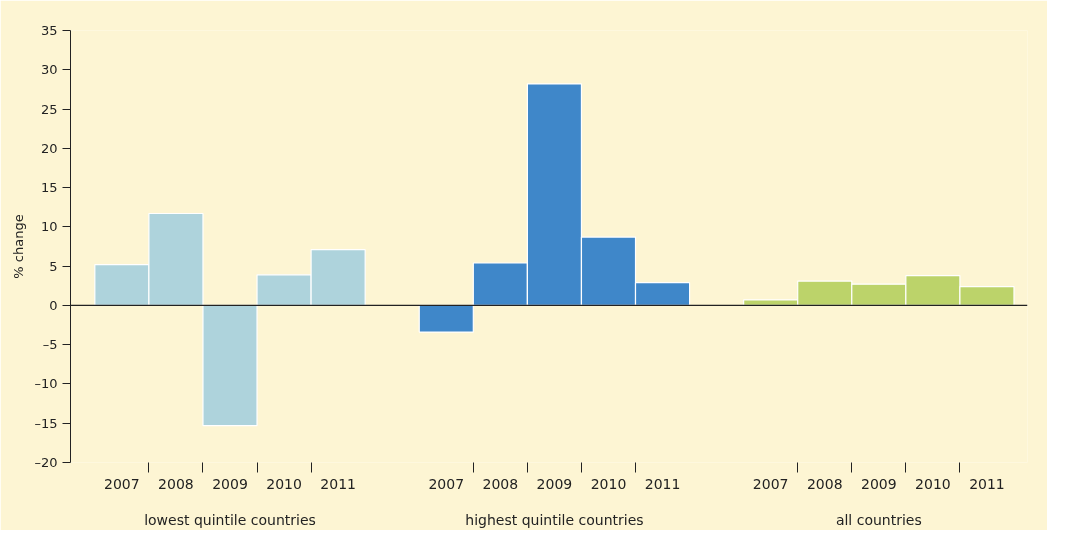 Image resolution: width=1067 pixels, height=546 pixels. What do you see at coordinates (53, 266) in the screenshot?
I see `y-tick-label: 5` at bounding box center [53, 266].